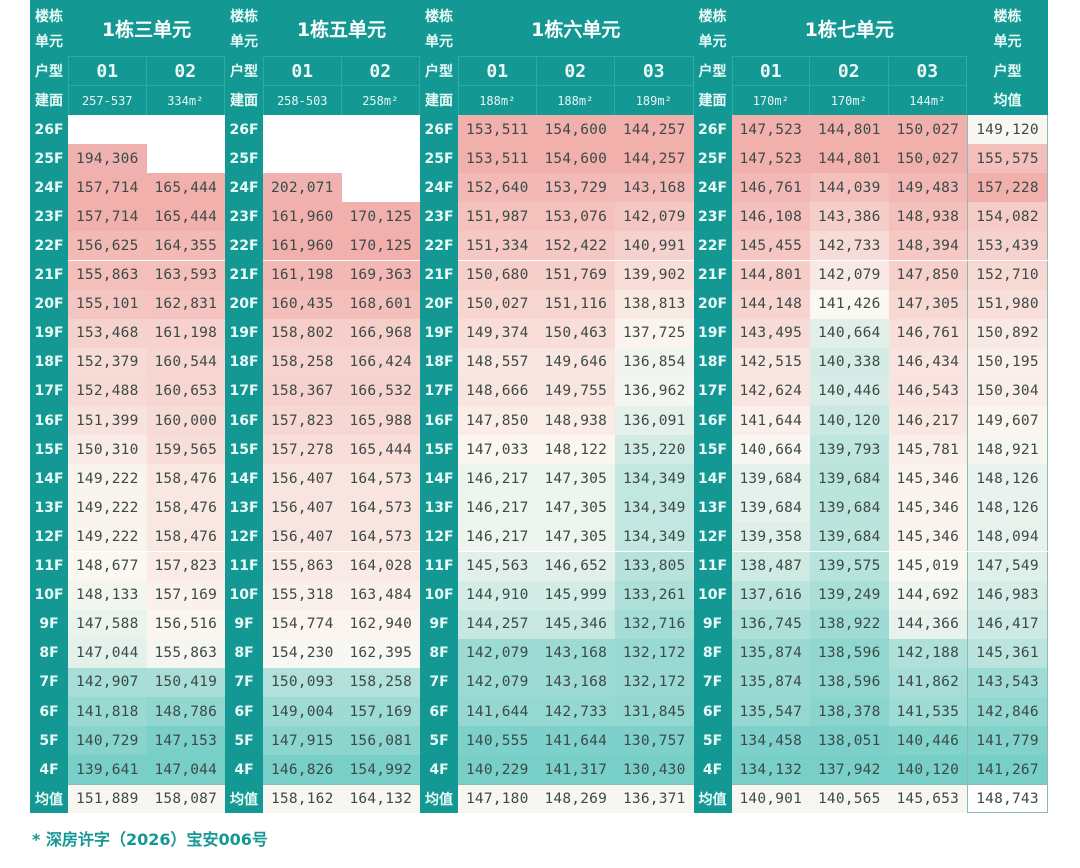 The image size is (1080, 868). I want to click on price-cell: 145,781, so click(927, 450).